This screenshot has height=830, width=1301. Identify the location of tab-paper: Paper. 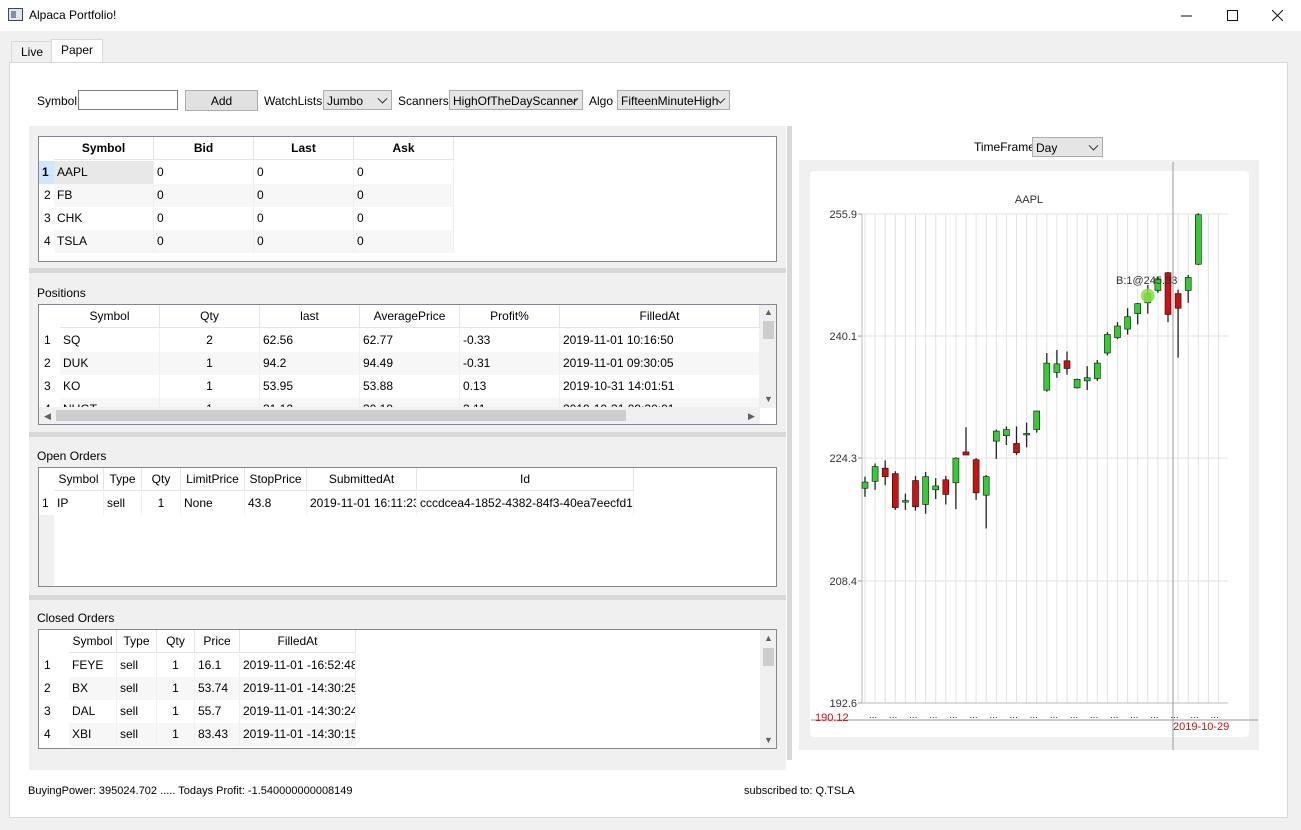
(77, 51).